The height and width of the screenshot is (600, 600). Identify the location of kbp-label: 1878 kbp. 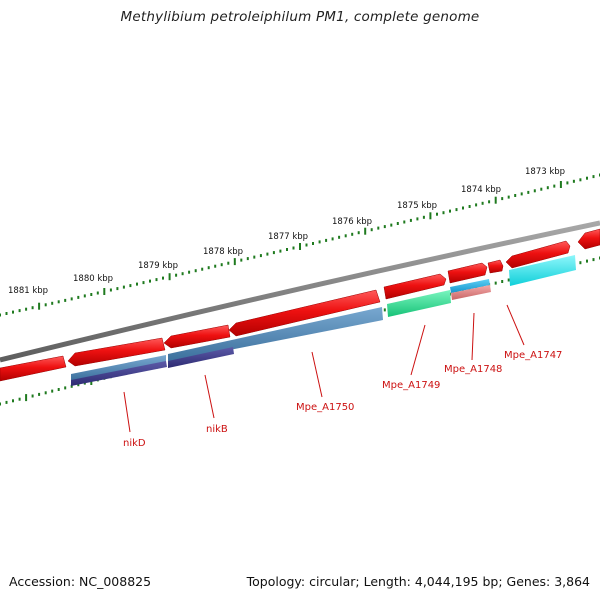
(223, 252).